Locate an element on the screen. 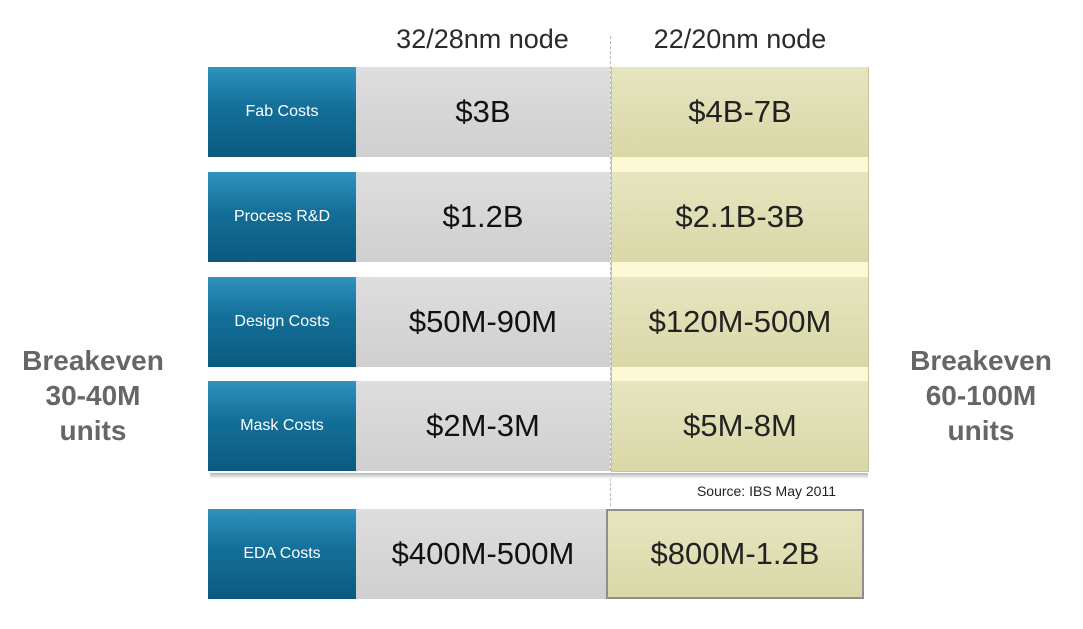 Image resolution: width=1083 pixels, height=629 pixels. breakeven-right-line-1: Breakeven is located at coordinates (981, 360).